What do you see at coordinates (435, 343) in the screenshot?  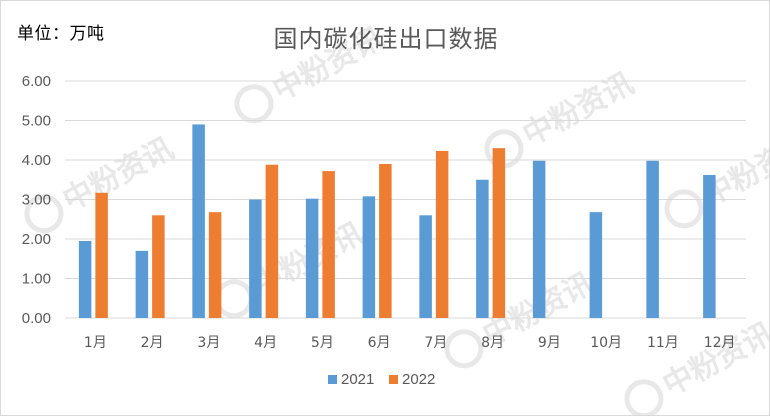 I see `x-tick-label: 7月` at bounding box center [435, 343].